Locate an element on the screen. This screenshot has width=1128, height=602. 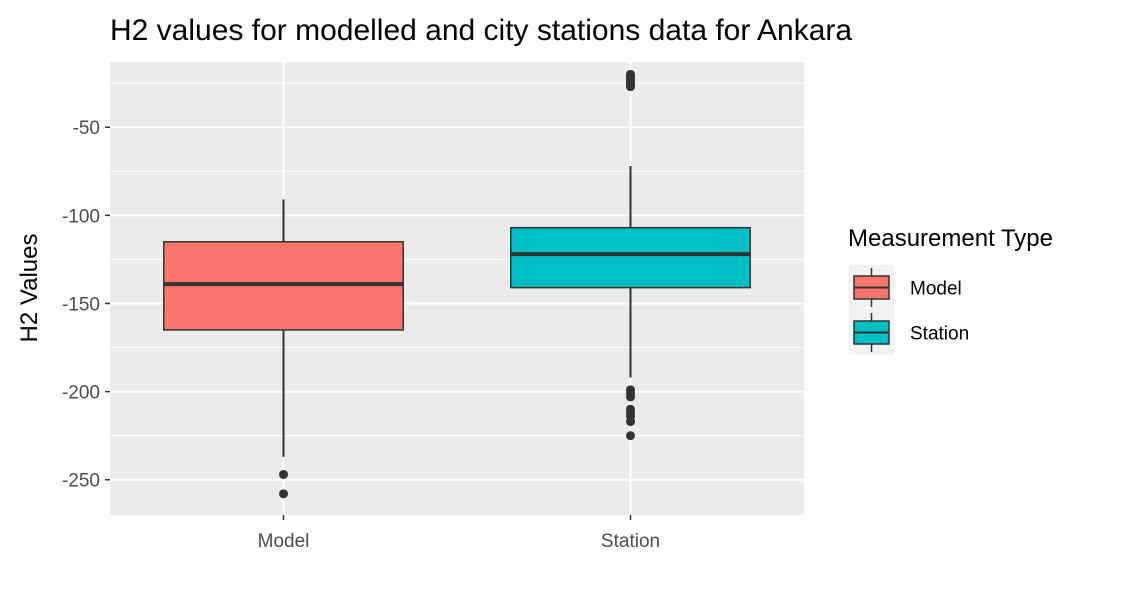
legend-item-station: Station is located at coordinates (909, 332).